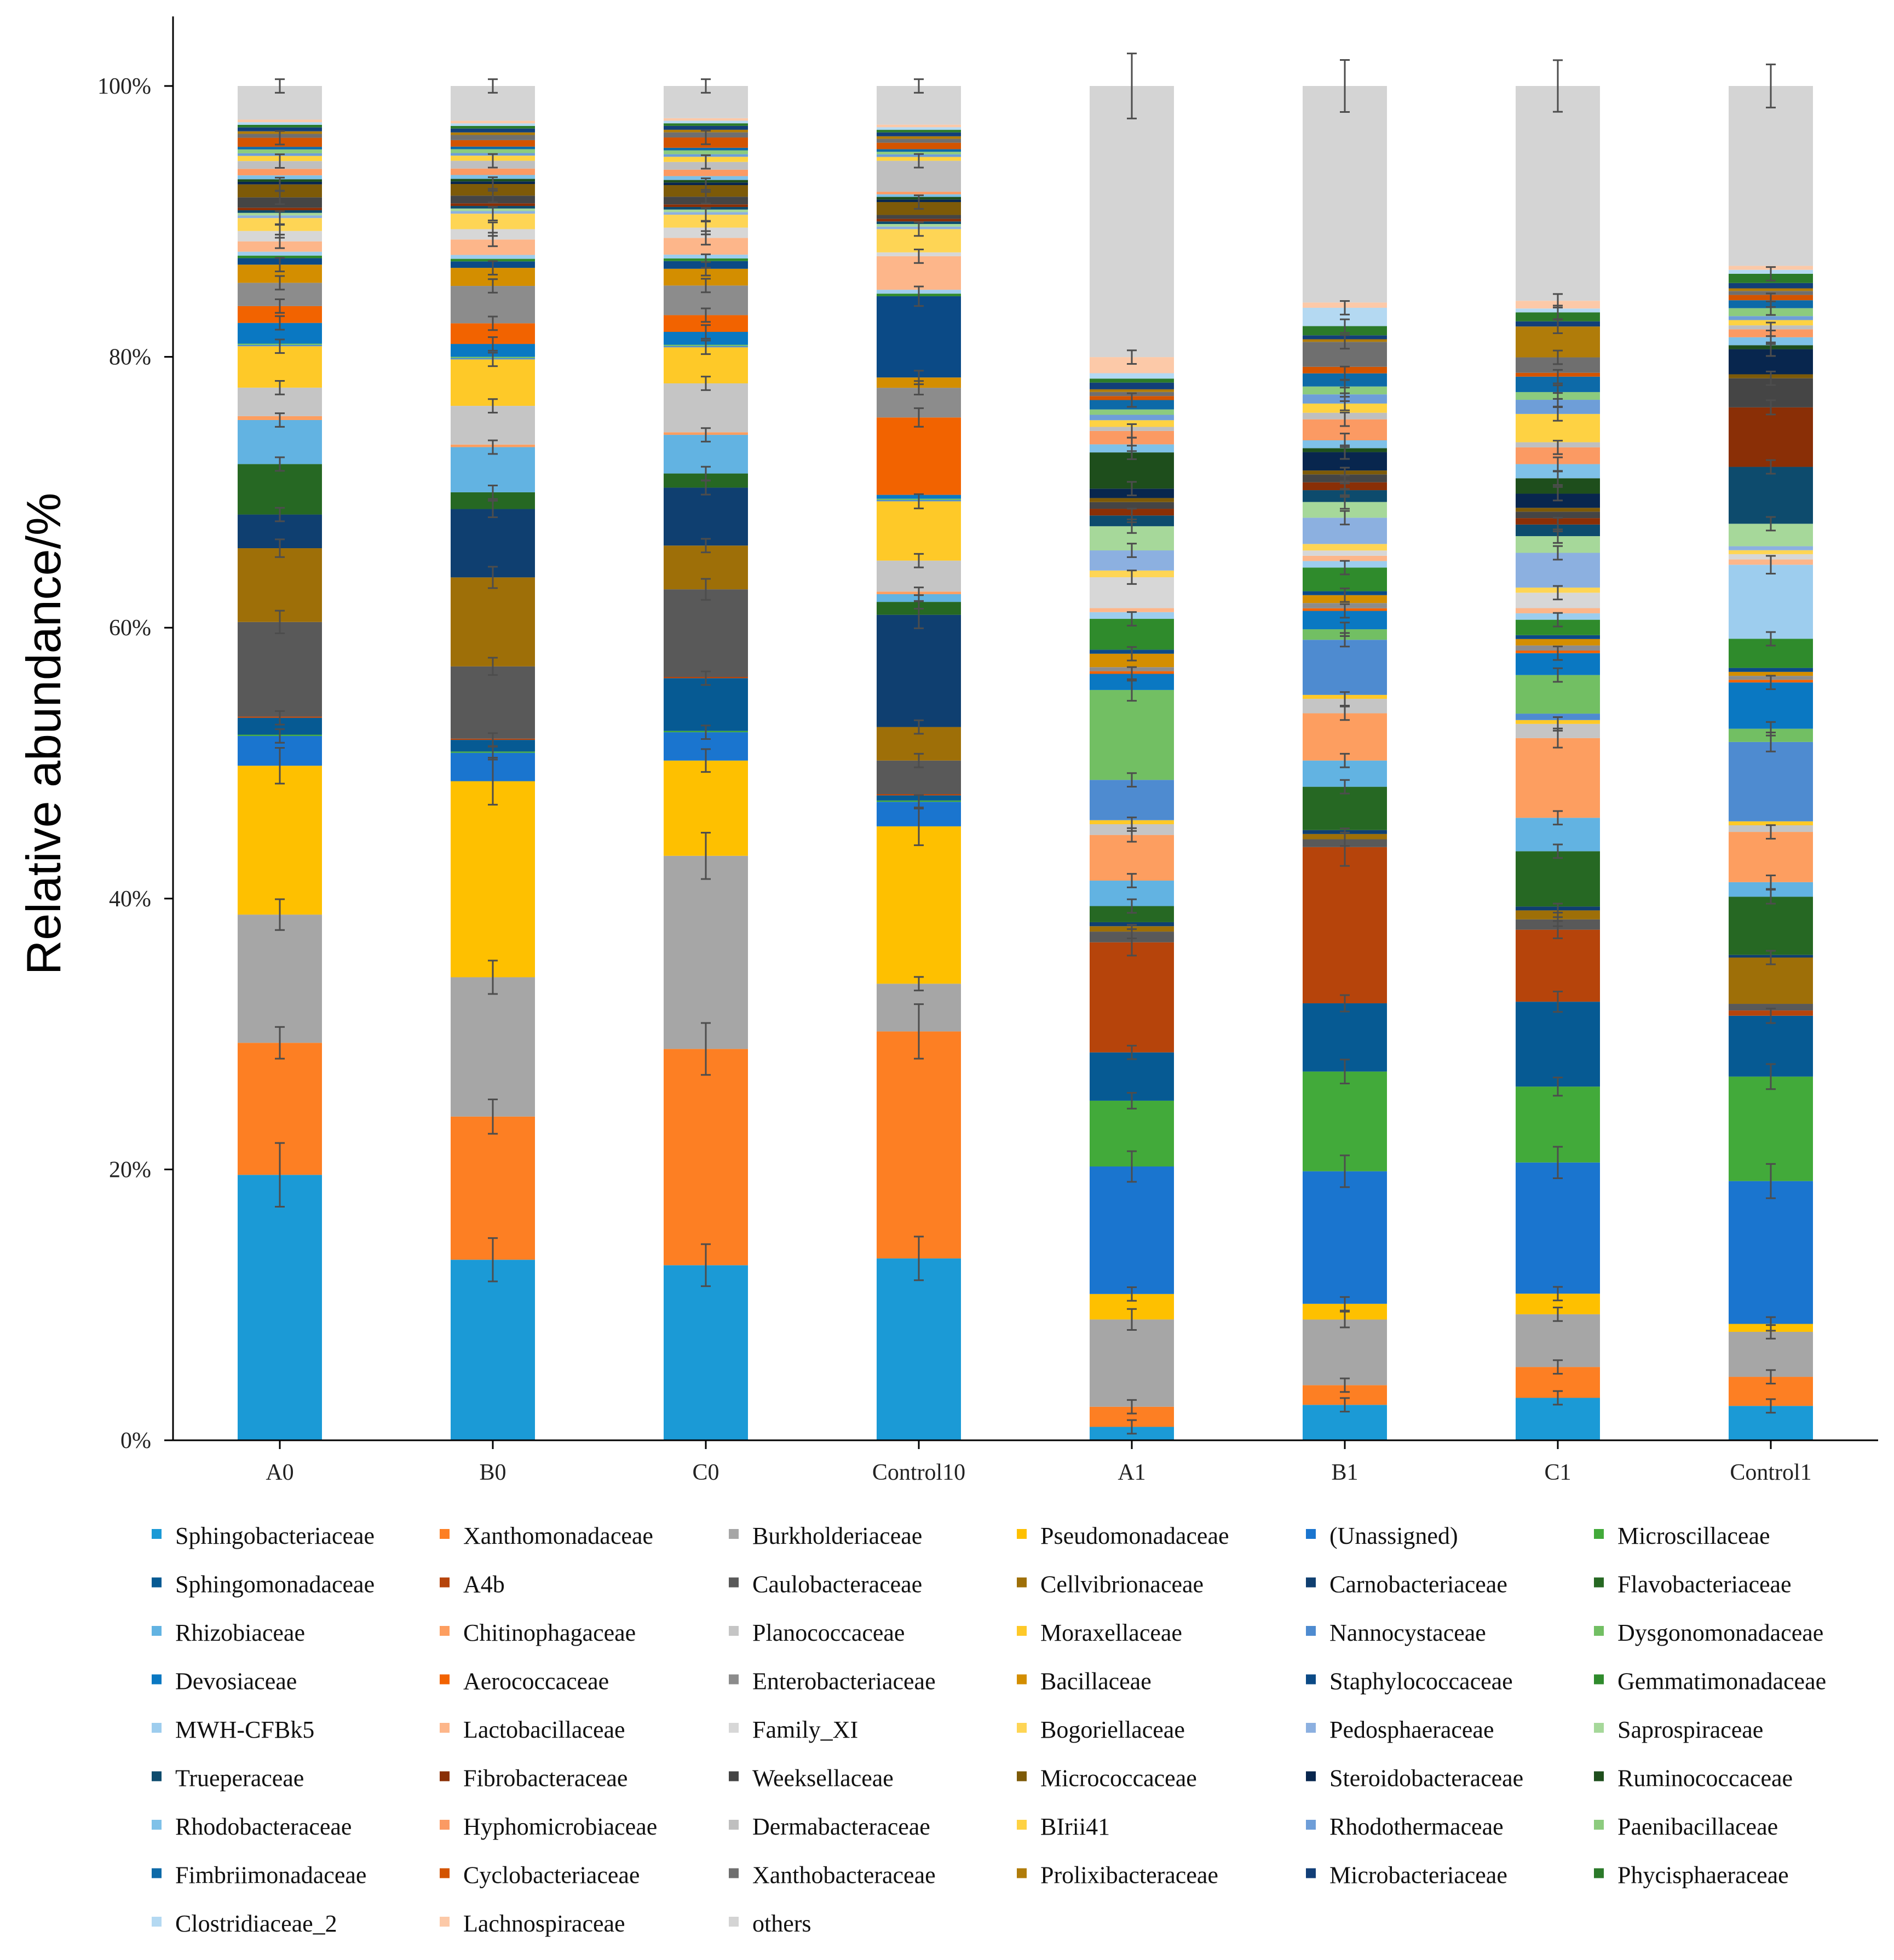 Image resolution: width=1894 pixels, height=1960 pixels. I want to click on legend-label: Lachnospiraceae, so click(544, 1923).